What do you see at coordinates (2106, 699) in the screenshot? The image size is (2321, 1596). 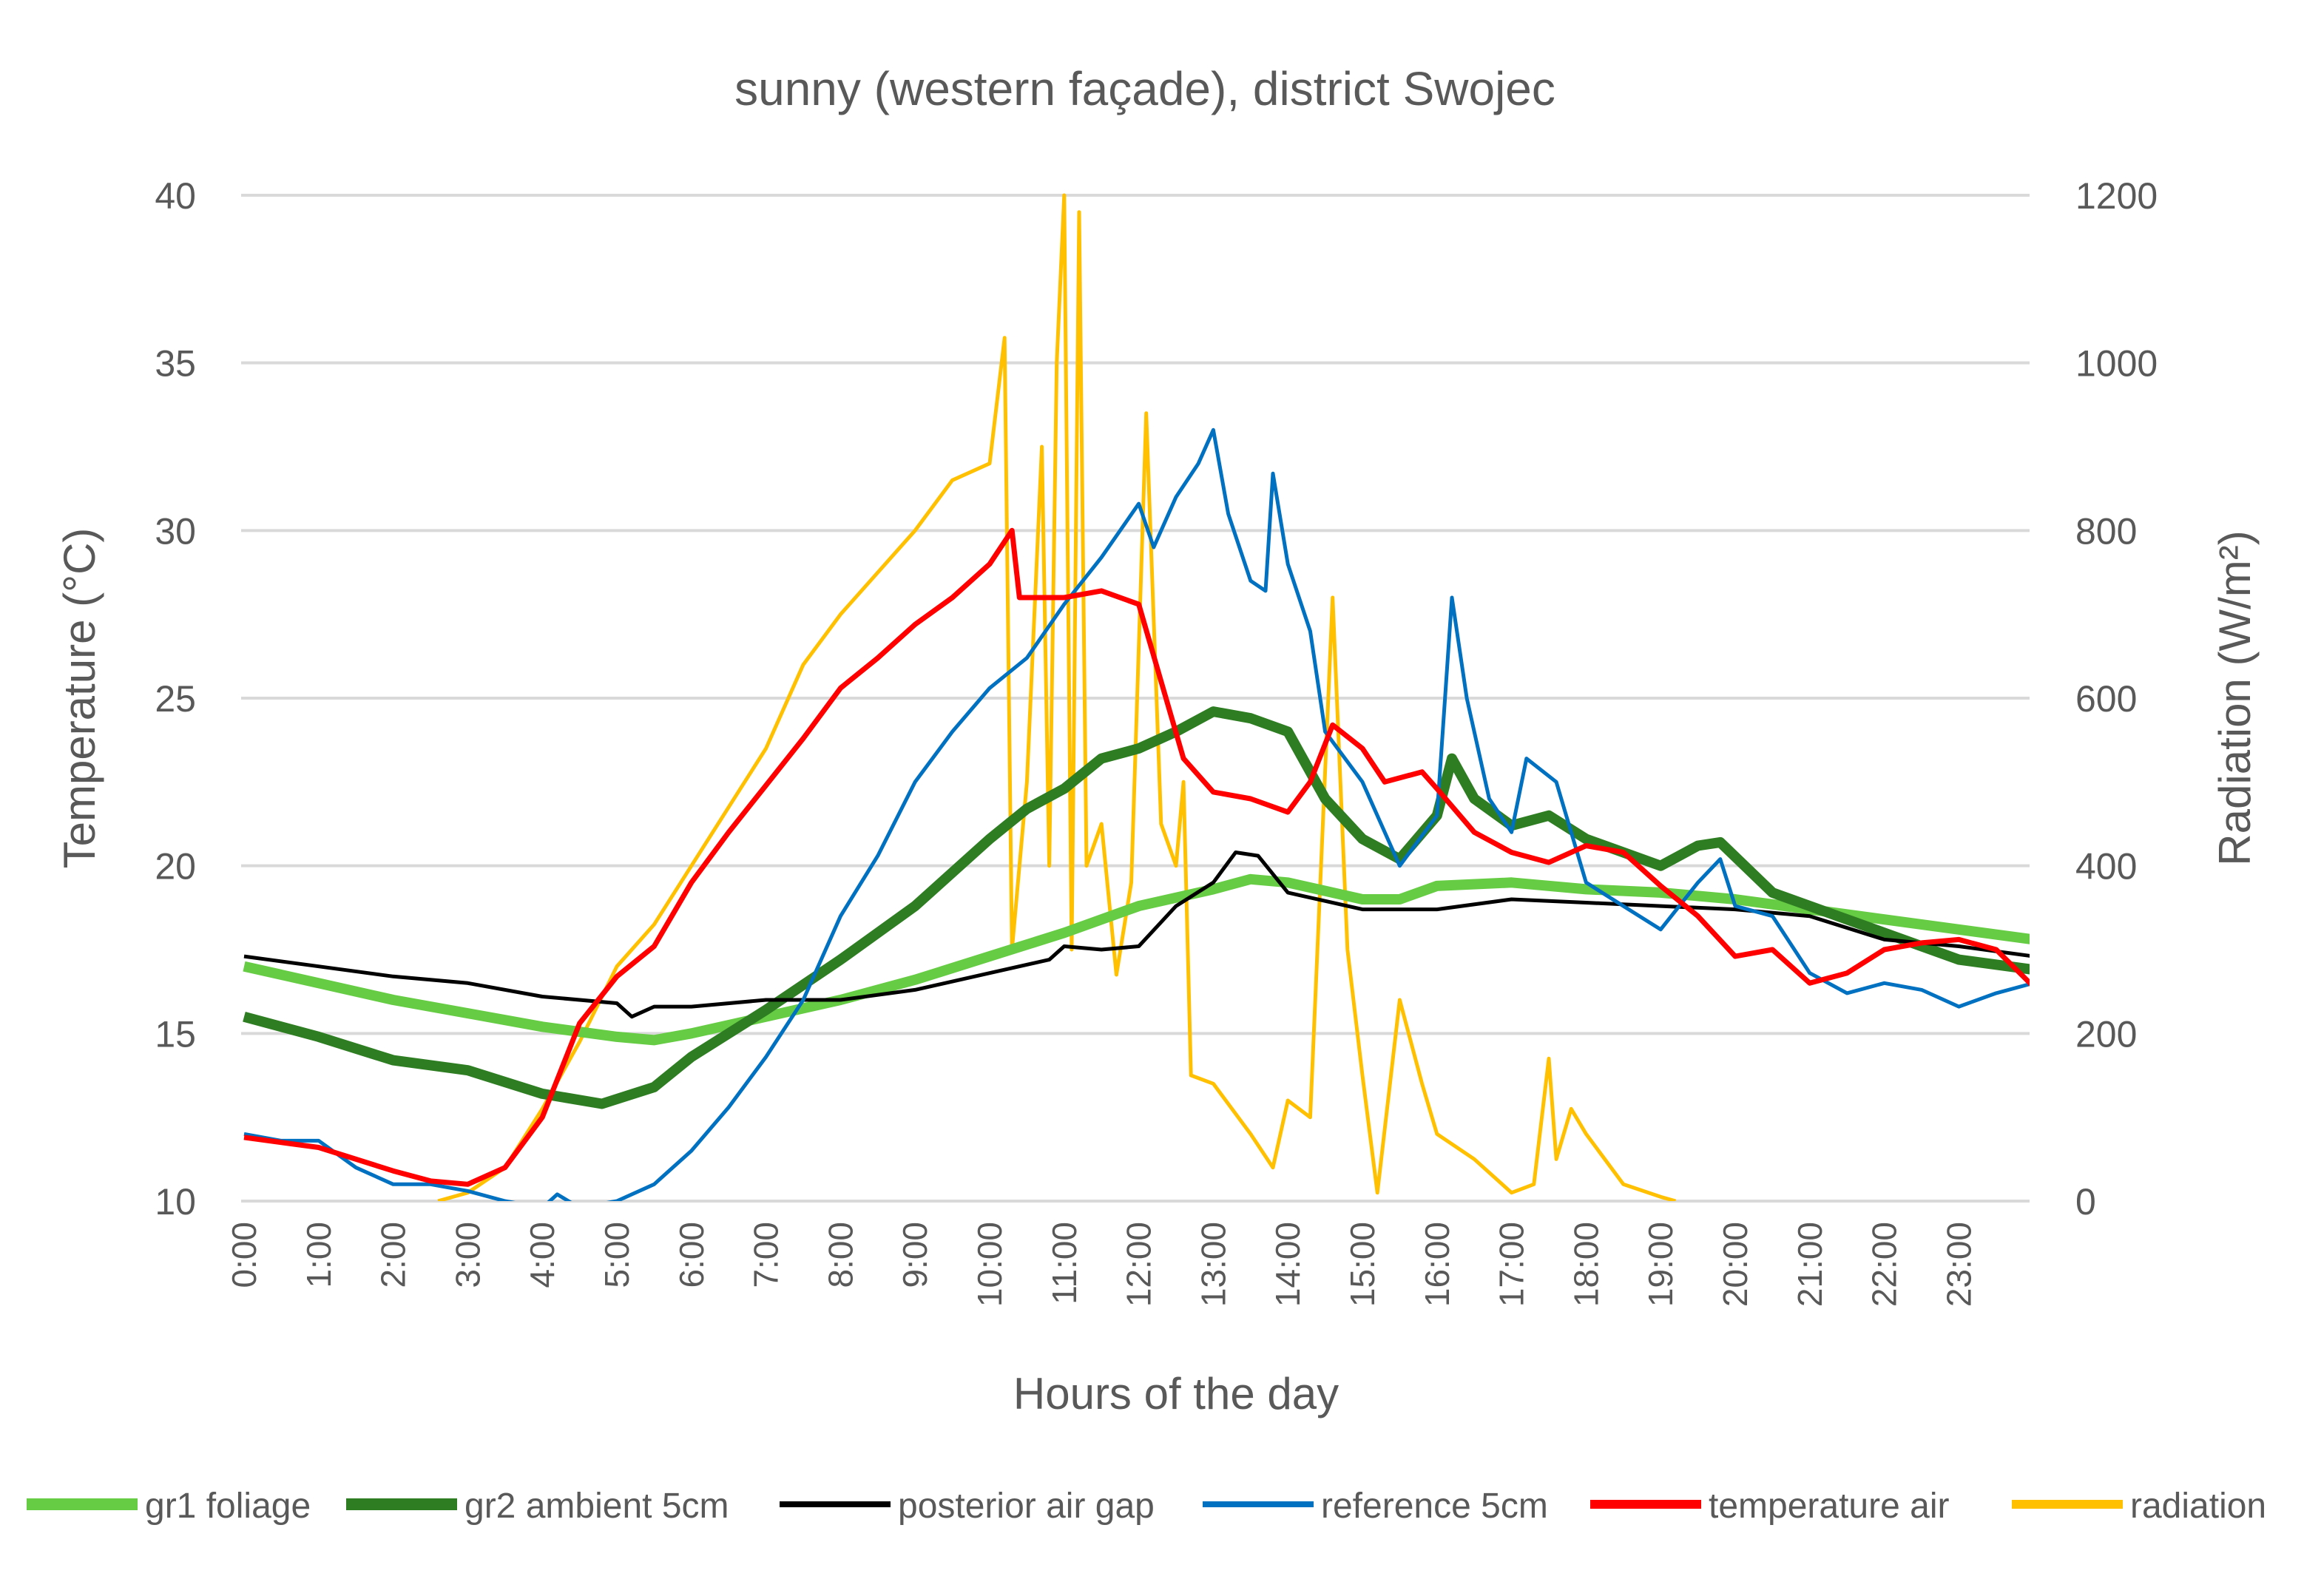 I see `y2-tick-label: 600` at bounding box center [2106, 699].